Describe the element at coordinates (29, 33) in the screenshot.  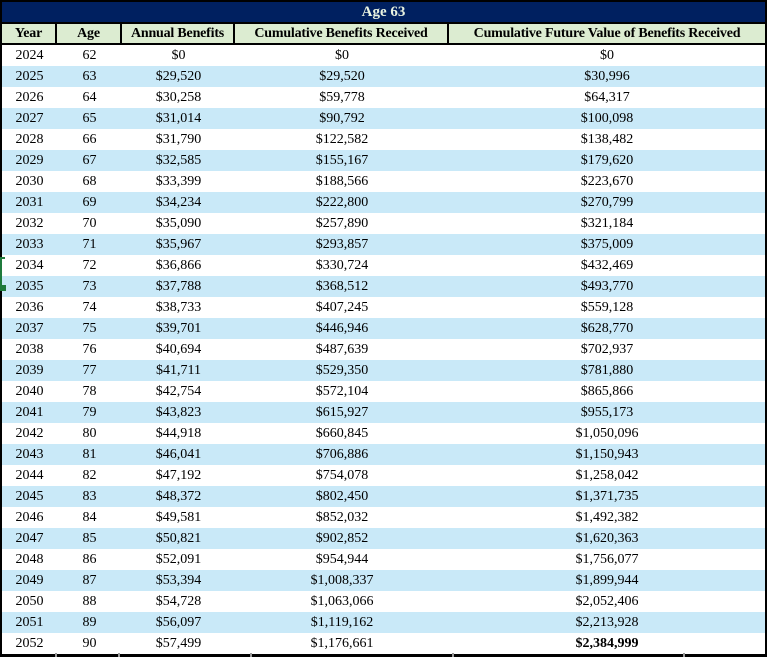
I see `column-header-year: Year` at that location.